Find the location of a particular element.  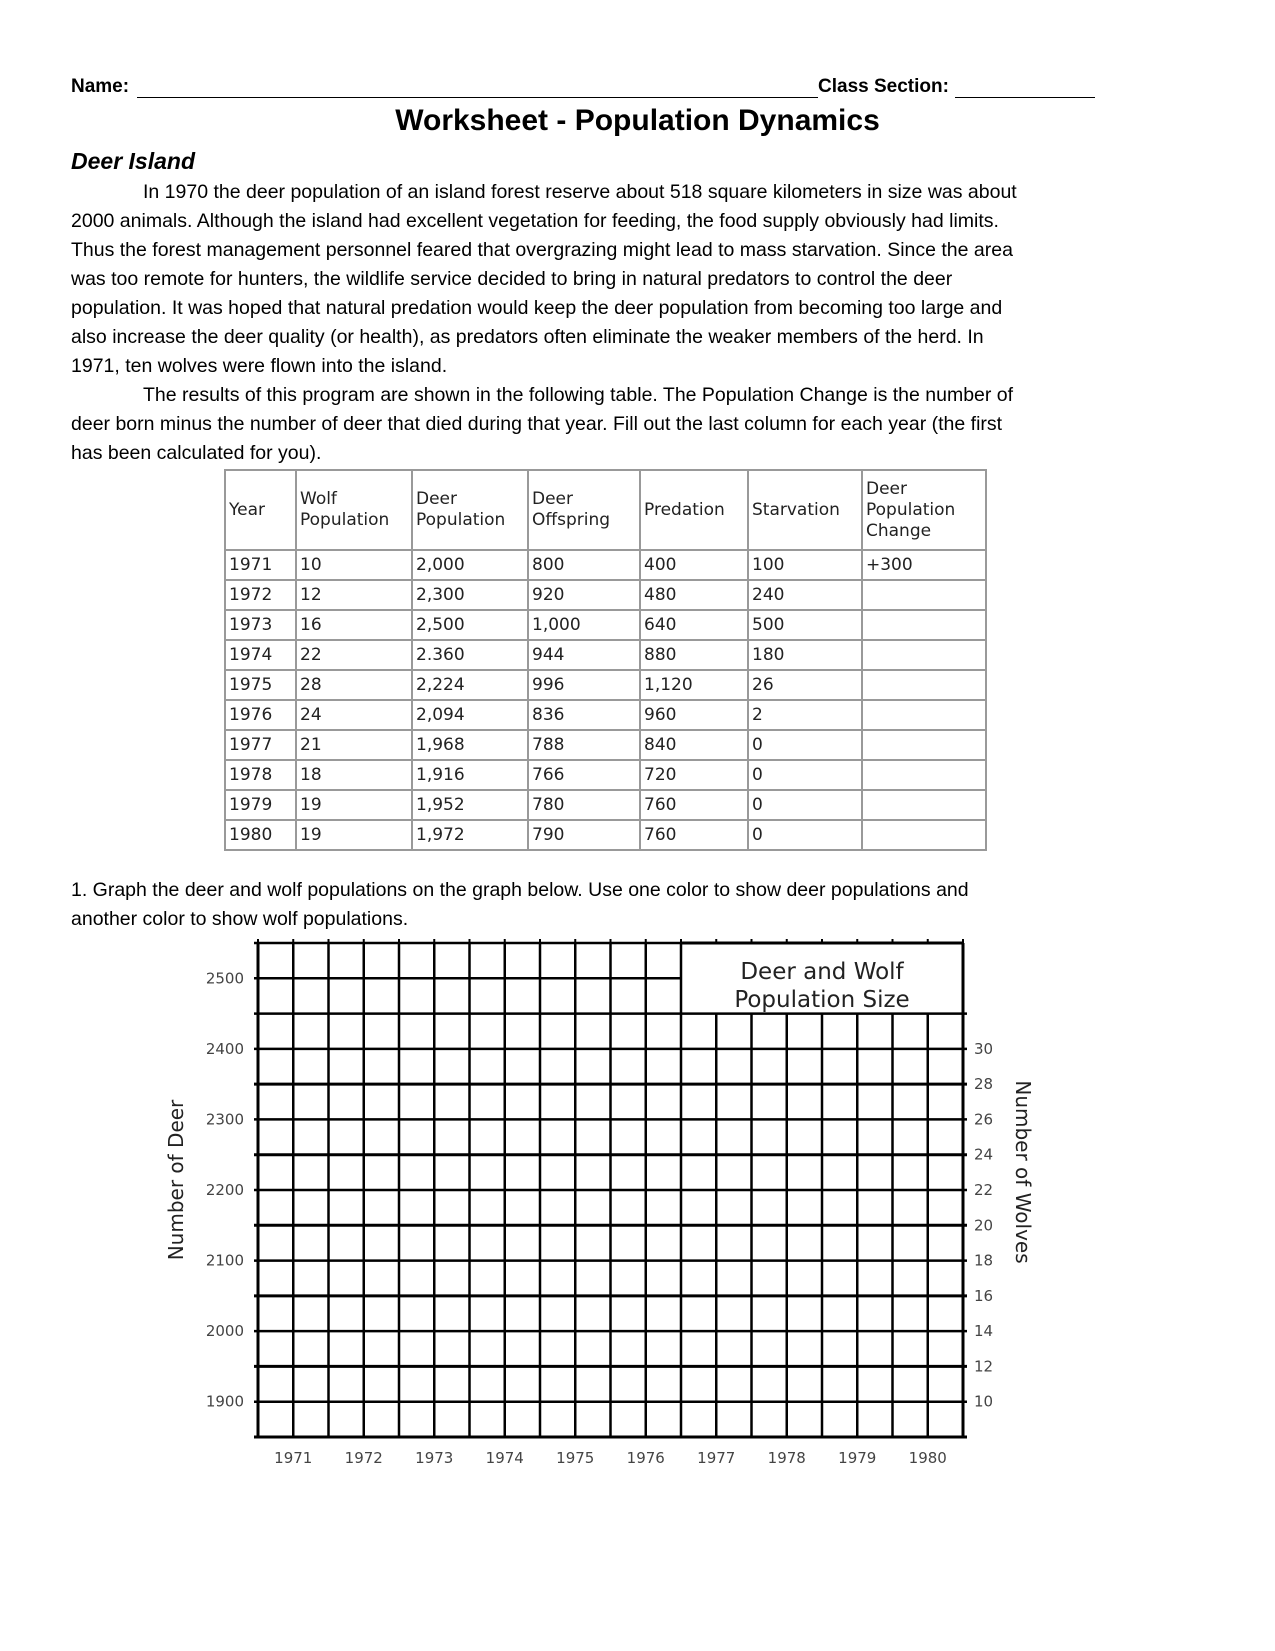

table-cell: 1977 is located at coordinates (260, 745).